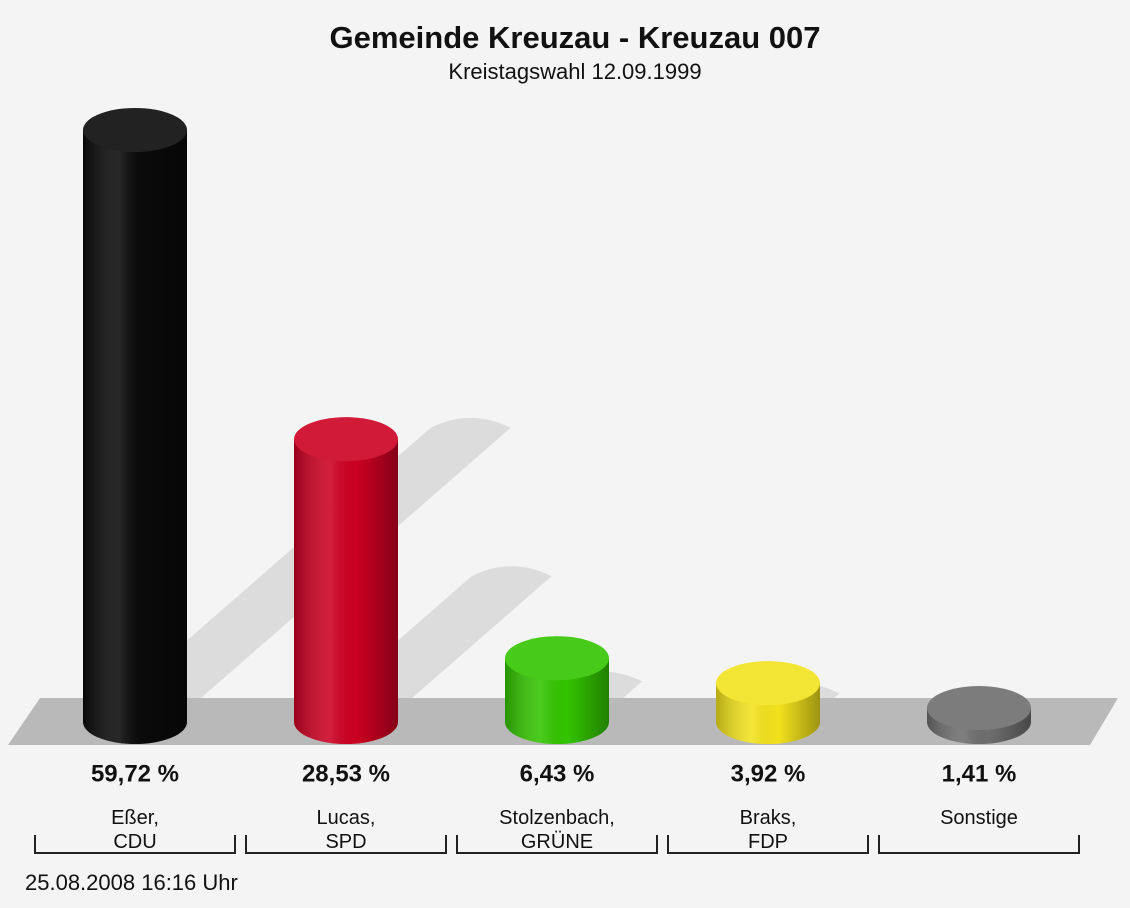 Image resolution: width=1130 pixels, height=908 pixels. I want to click on chart-title: Gemeinde Kreuzau - Kreuzau 007, so click(575, 37).